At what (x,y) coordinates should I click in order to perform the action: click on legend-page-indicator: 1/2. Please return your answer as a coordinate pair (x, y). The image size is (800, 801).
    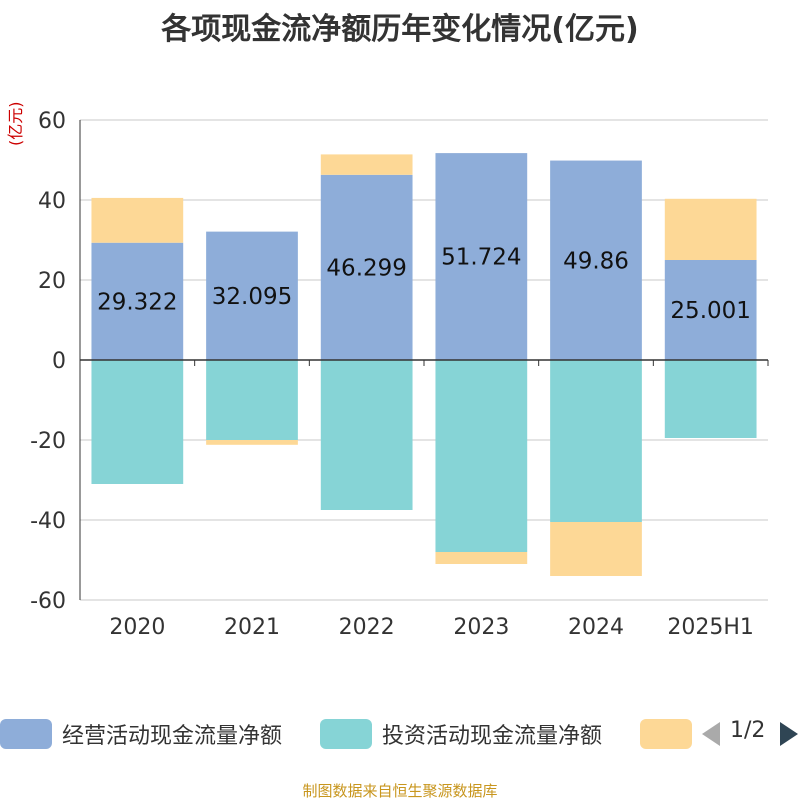
    Looking at the image, I should click on (748, 730).